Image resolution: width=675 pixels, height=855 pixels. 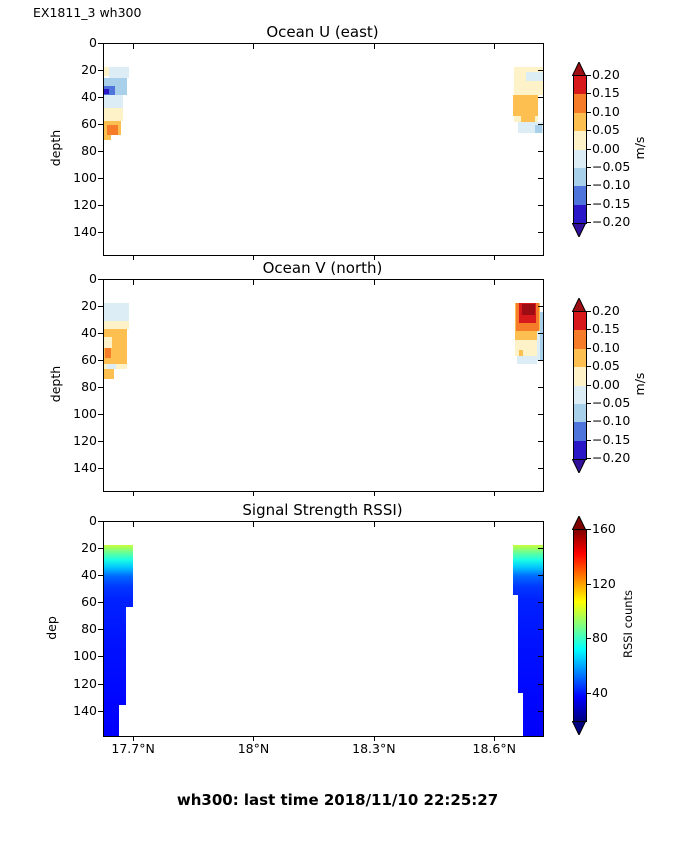 What do you see at coordinates (322, 268) in the screenshot?
I see `panel-title-ocean-v: Ocean V (north)` at bounding box center [322, 268].